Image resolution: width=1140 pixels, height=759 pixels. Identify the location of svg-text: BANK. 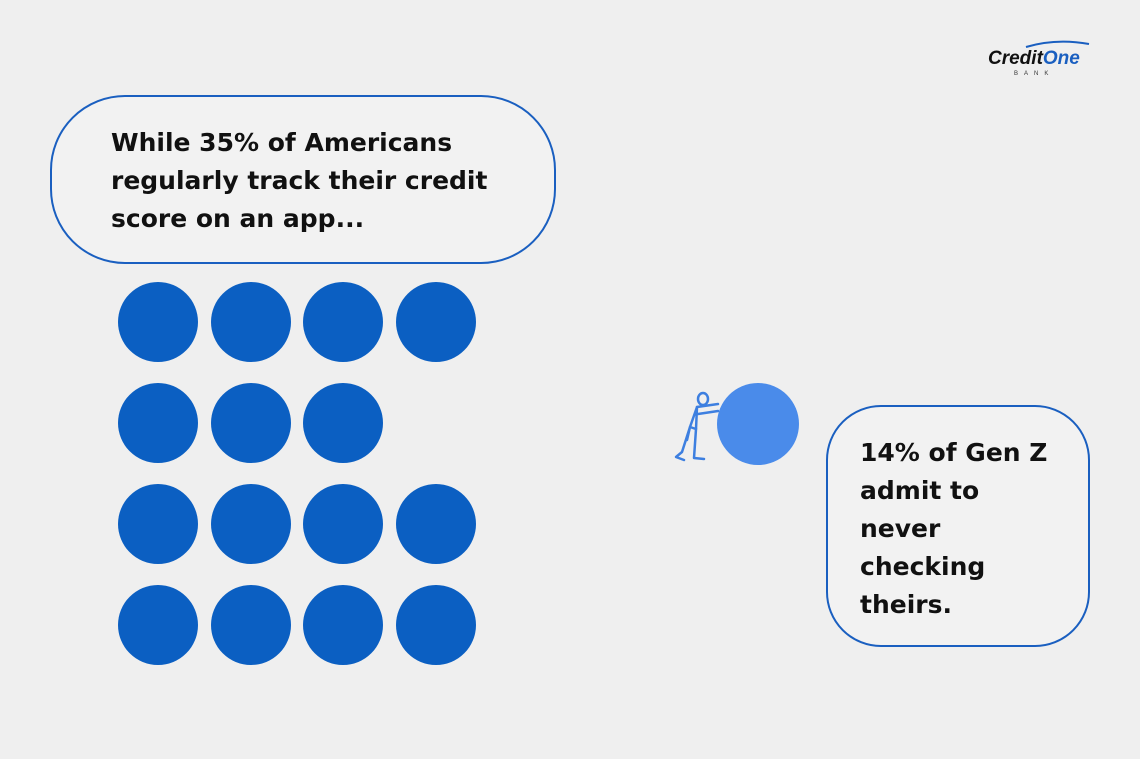
(1034, 74).